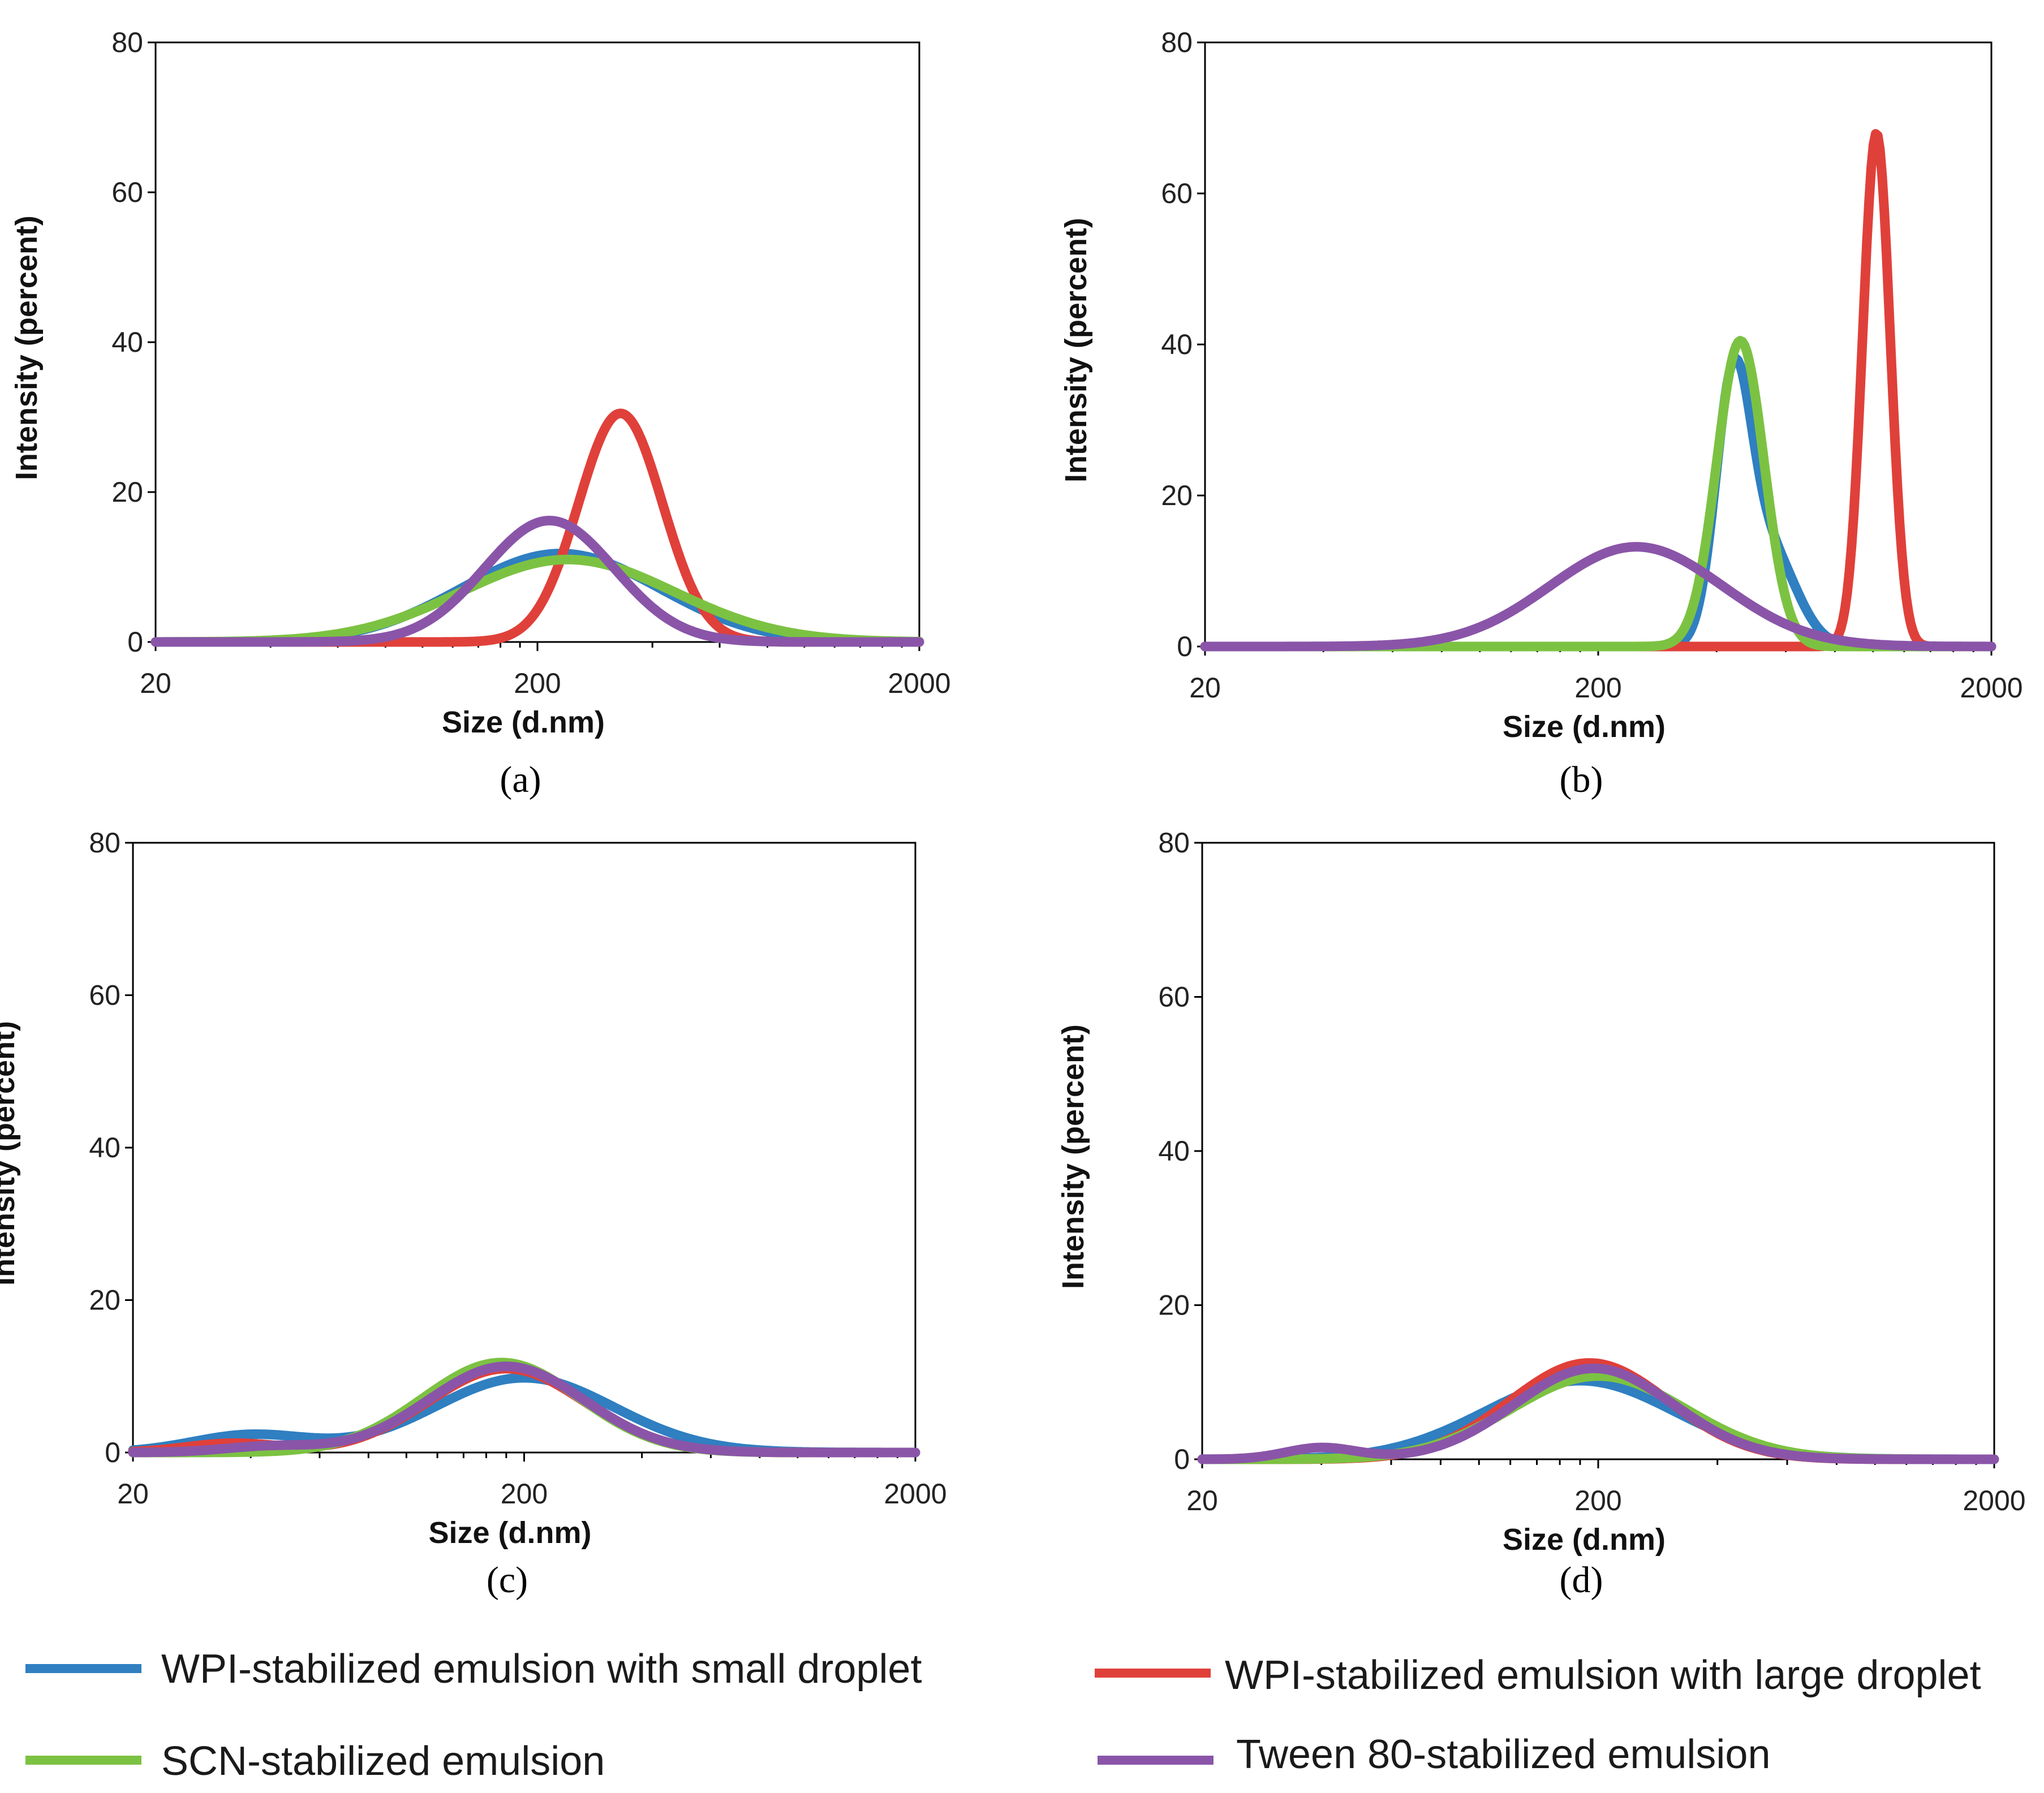  What do you see at coordinates (524, 1148) in the screenshot?
I see `plot-frame` at bounding box center [524, 1148].